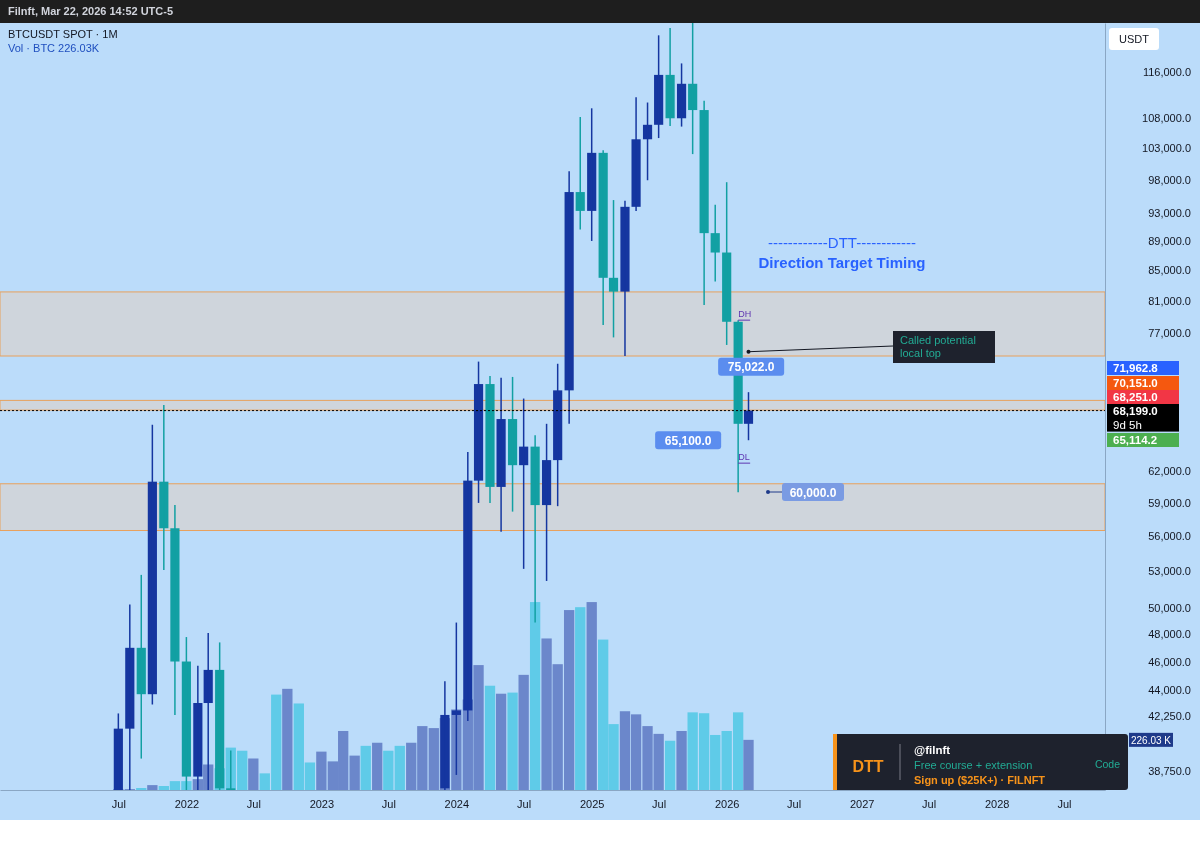 The image size is (1200, 867). Describe the element at coordinates (1169, 270) in the screenshot. I see `y-tick-label: 85,000.0` at that location.